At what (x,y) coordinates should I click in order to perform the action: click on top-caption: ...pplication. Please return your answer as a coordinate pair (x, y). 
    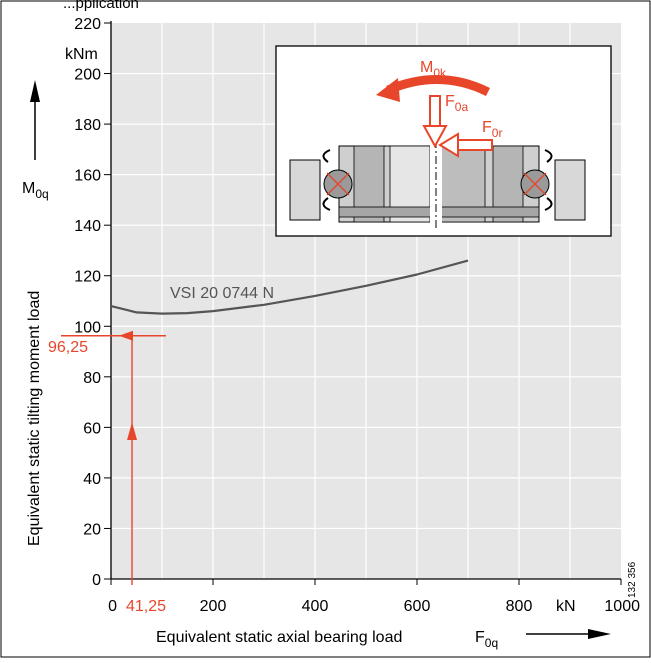
    Looking at the image, I should click on (101, 6).